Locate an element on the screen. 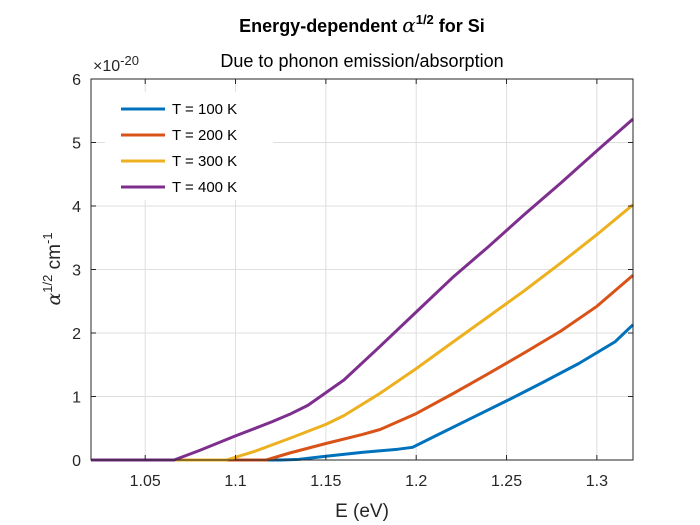  y-tick-label: 3 is located at coordinates (76, 271).